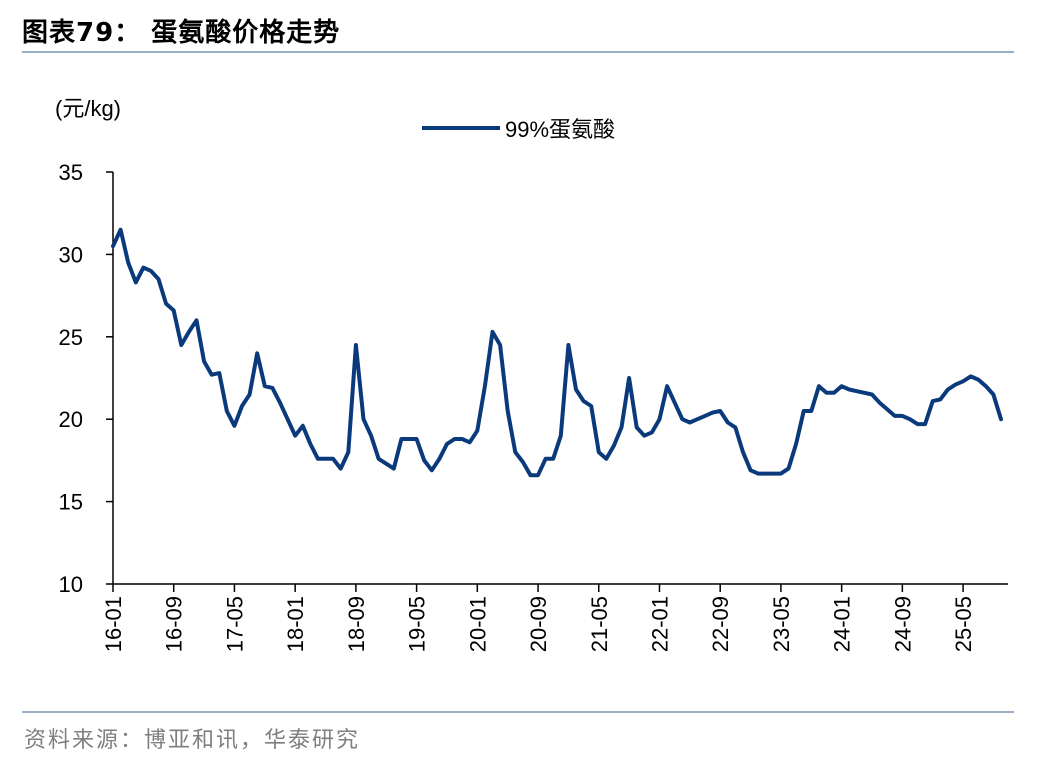 The image size is (1048, 764). Describe the element at coordinates (192, 740) in the screenshot. I see `source-note: 资料来源：博亚和讯，华泰研究` at that location.